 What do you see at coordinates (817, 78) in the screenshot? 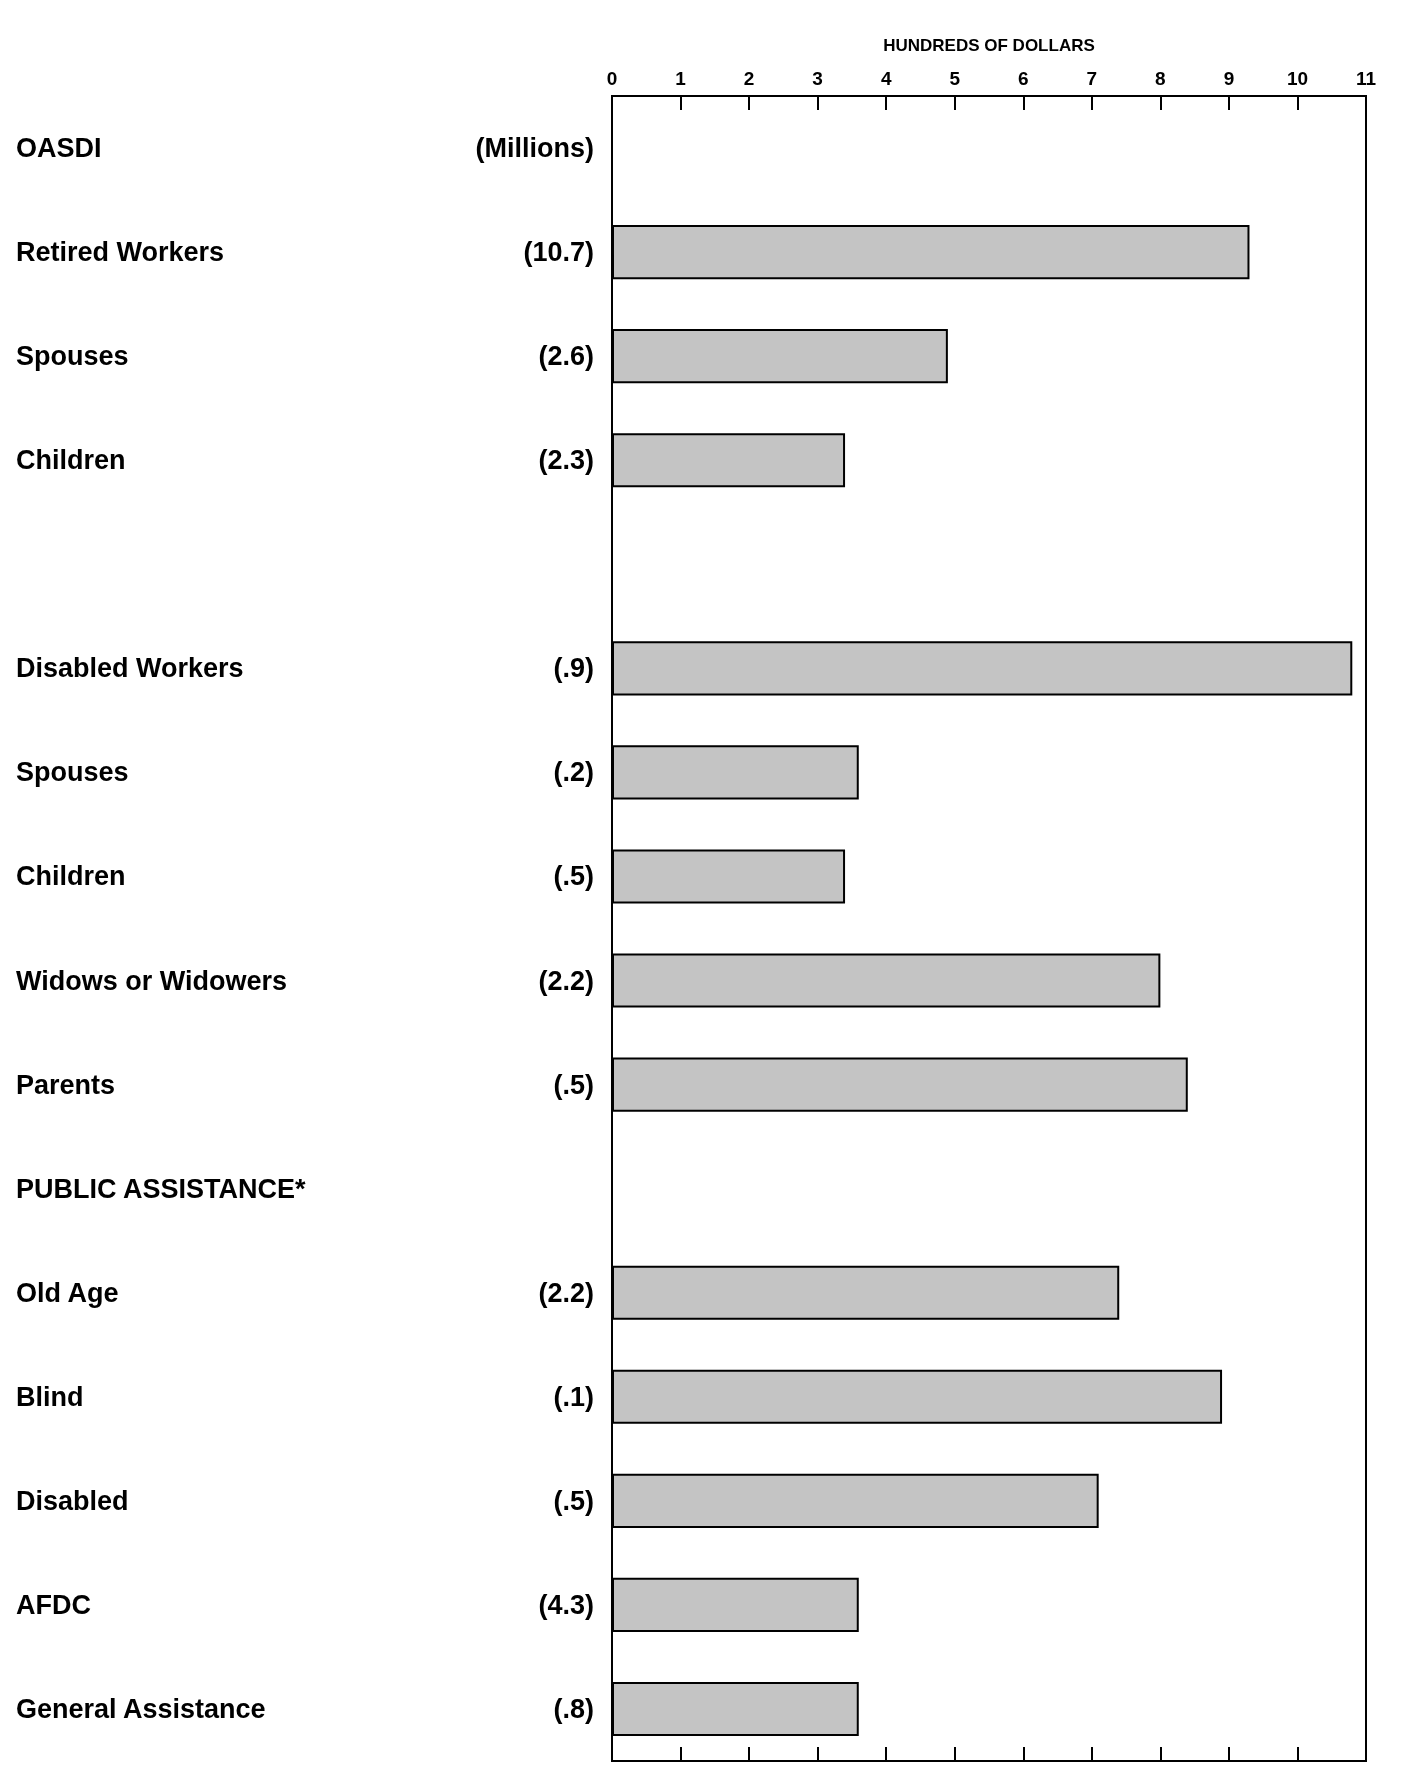
I see `x2-tick-label: 3` at bounding box center [817, 78].